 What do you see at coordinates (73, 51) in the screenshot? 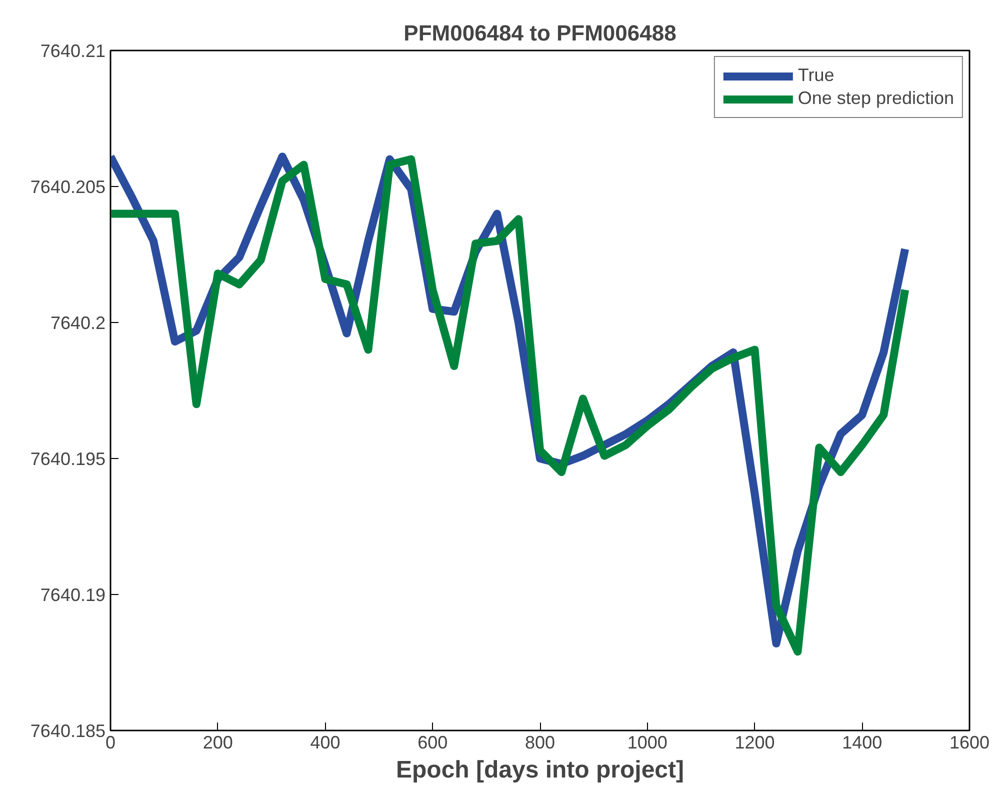
I see `y-tick-label: 7640.21` at bounding box center [73, 51].